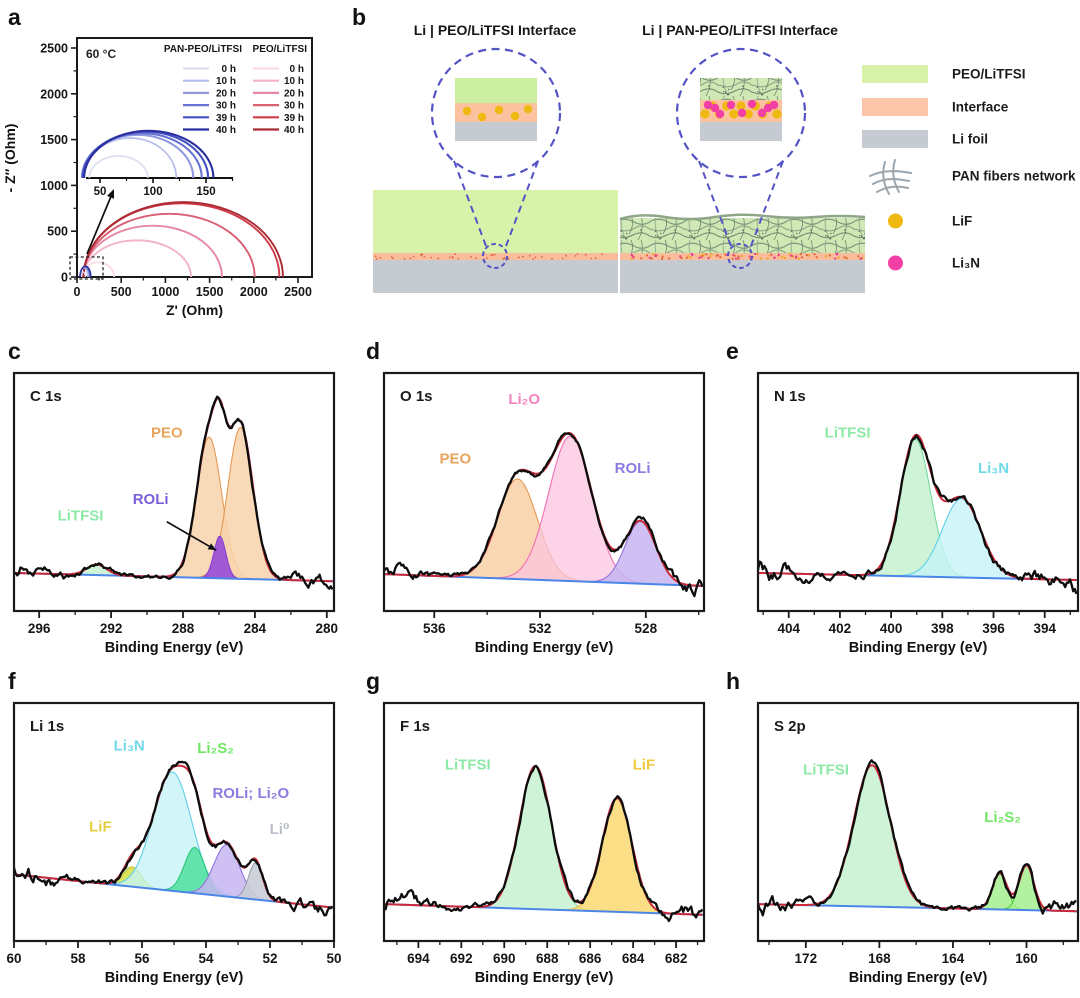 This screenshot has height=998, width=1080. What do you see at coordinates (280, 829) in the screenshot?
I see `peak-annotation: Li⁰` at bounding box center [280, 829].